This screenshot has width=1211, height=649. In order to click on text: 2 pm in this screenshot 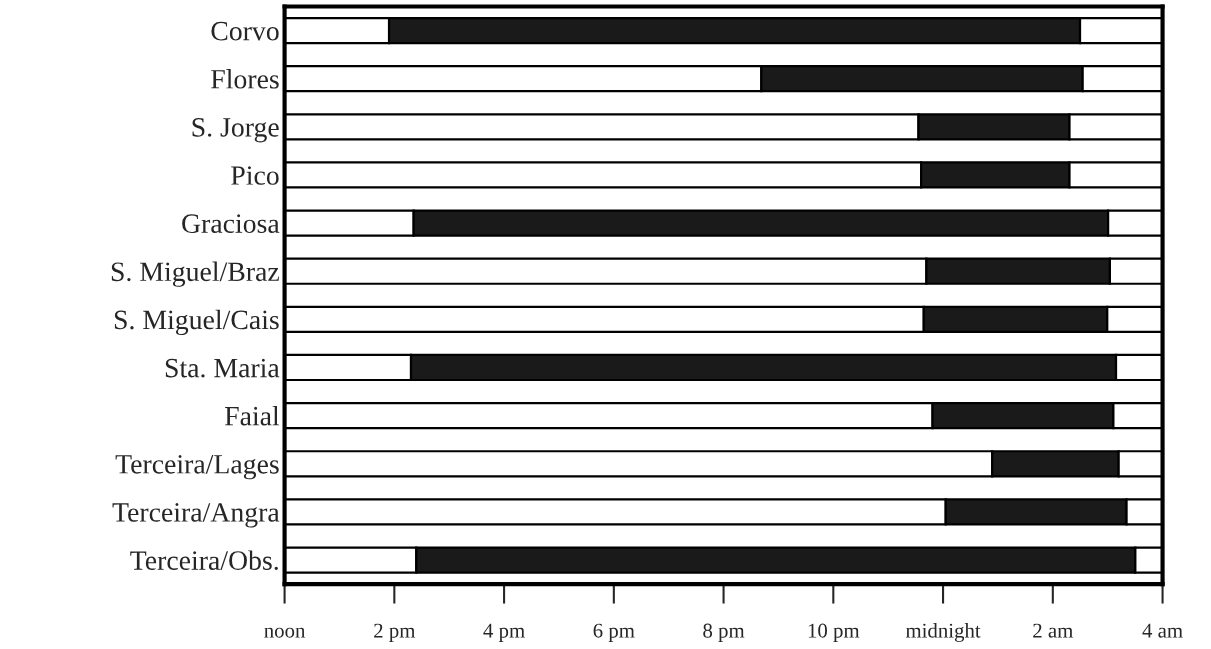, I will do `click(395, 632)`.